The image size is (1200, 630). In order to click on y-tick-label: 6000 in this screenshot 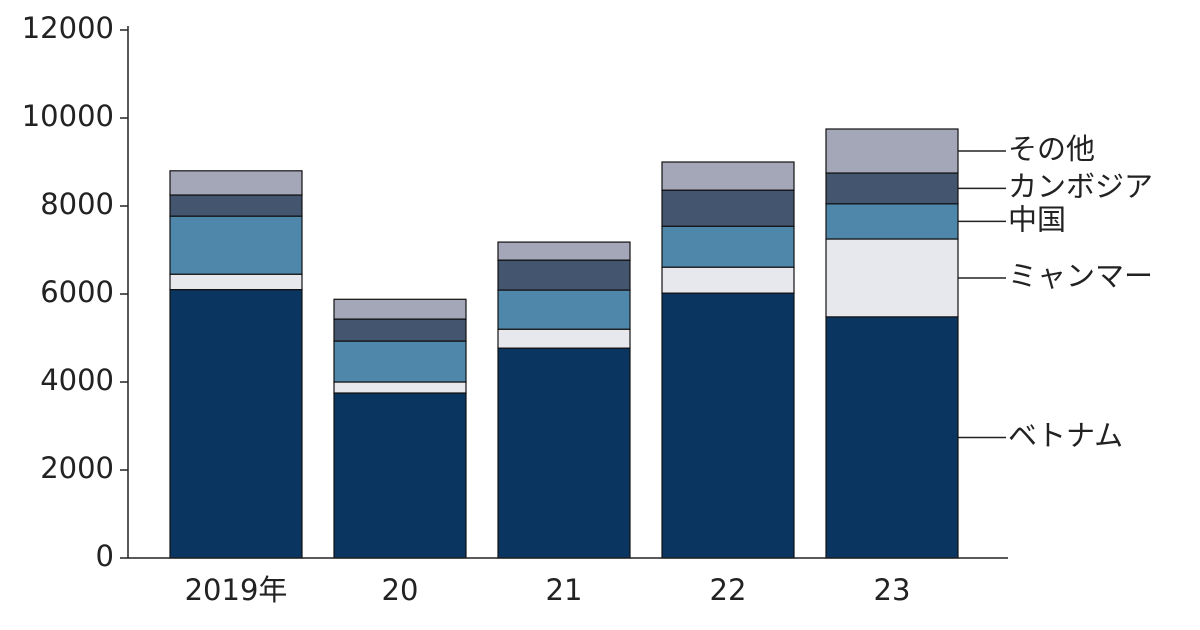, I will do `click(77, 292)`.